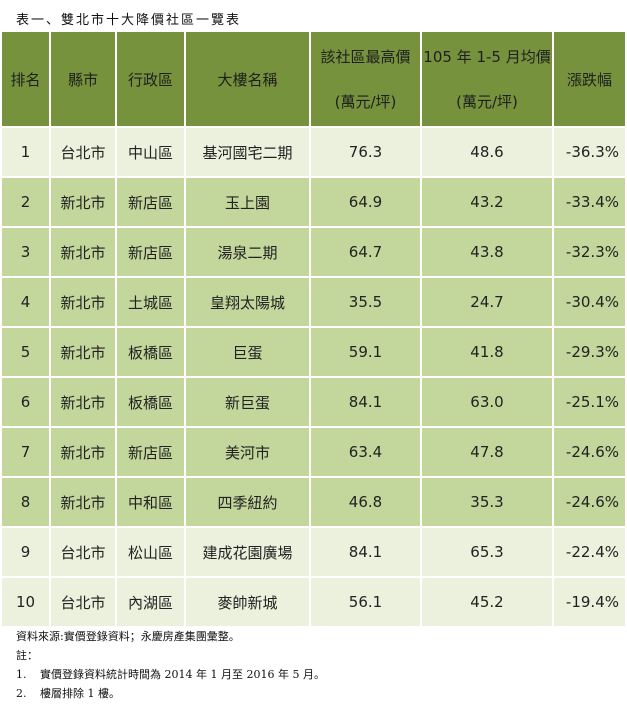 The image size is (627, 715). Describe the element at coordinates (83, 79) in the screenshot. I see `header-city: 縣市` at that location.